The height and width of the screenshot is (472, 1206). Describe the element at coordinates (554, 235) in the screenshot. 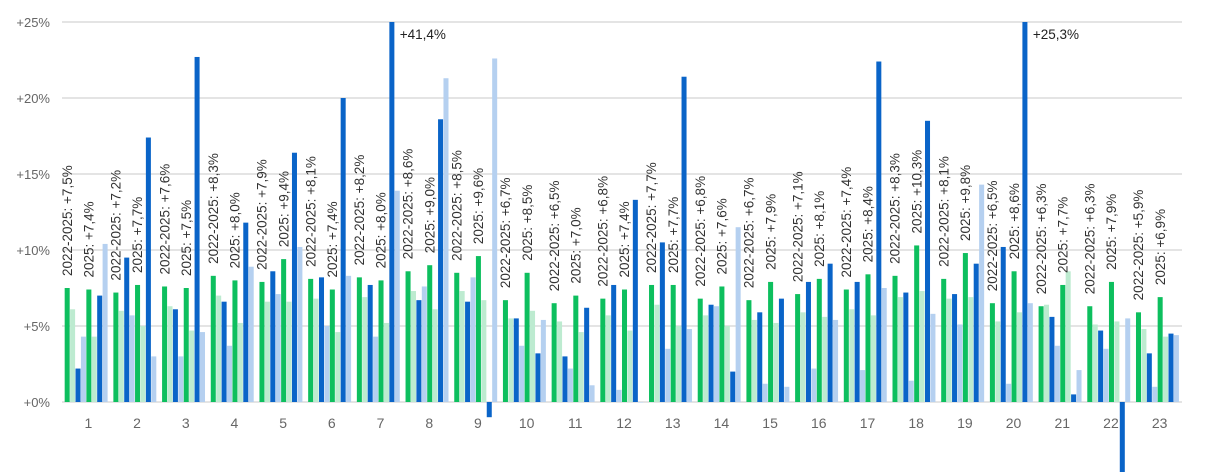

I see `bar-value-label: 2022-2025: +6,5%` at that location.